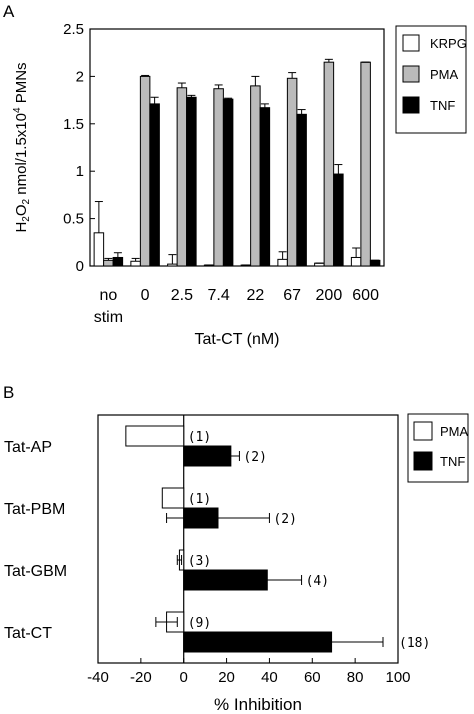  I want to click on n-label: (18), so click(414, 643).